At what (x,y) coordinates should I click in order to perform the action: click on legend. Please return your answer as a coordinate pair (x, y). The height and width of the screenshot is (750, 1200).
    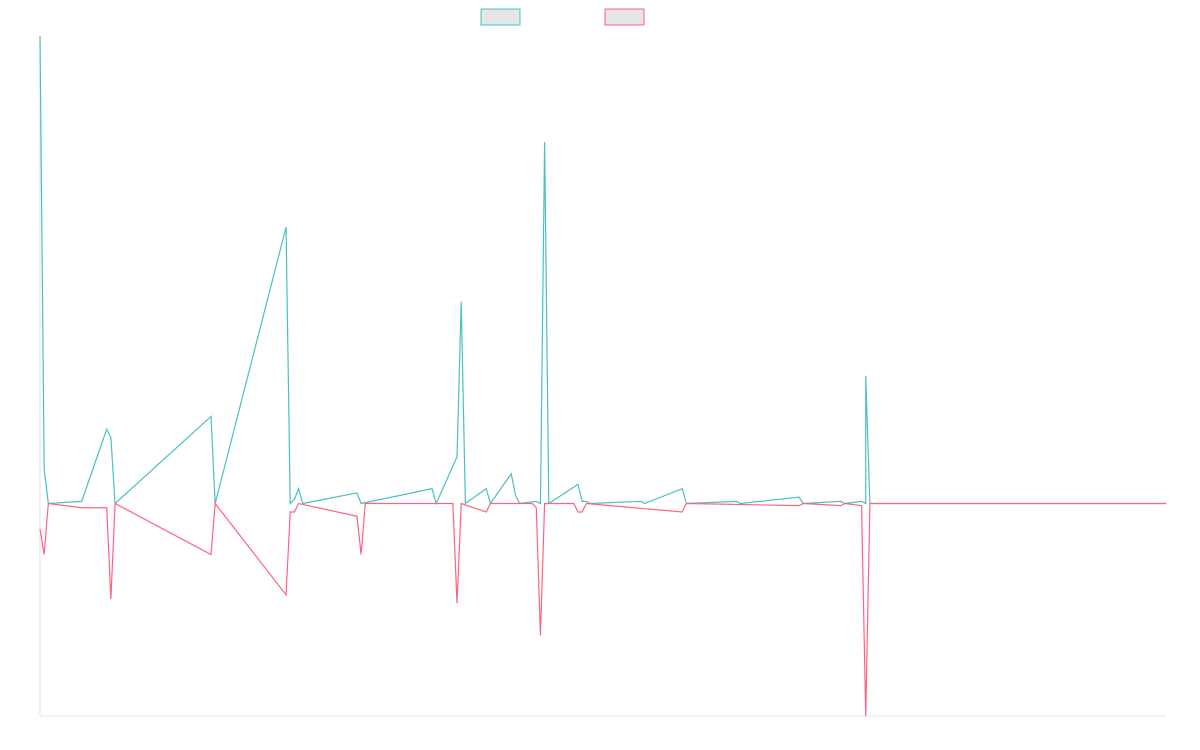
    Looking at the image, I should click on (562, 17).